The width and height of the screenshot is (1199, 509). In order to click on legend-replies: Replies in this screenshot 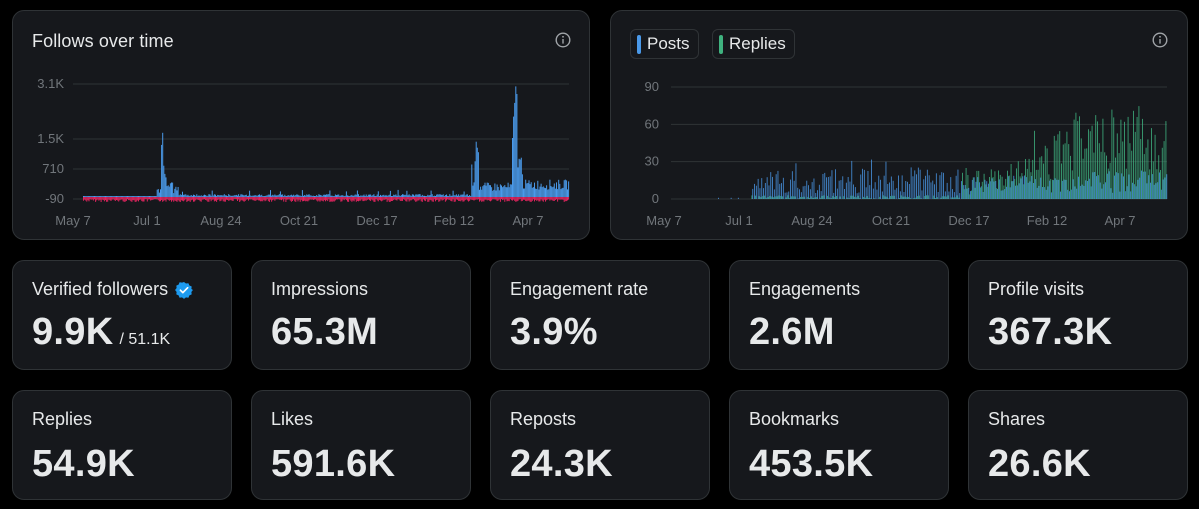, I will do `click(753, 44)`.